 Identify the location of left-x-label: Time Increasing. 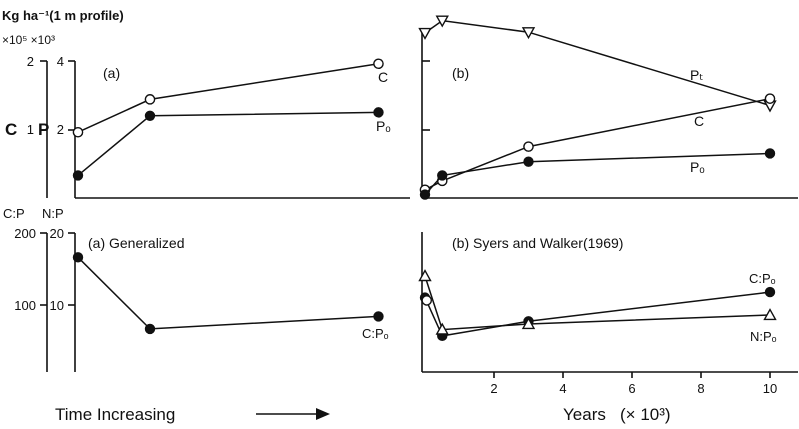
(115, 414).